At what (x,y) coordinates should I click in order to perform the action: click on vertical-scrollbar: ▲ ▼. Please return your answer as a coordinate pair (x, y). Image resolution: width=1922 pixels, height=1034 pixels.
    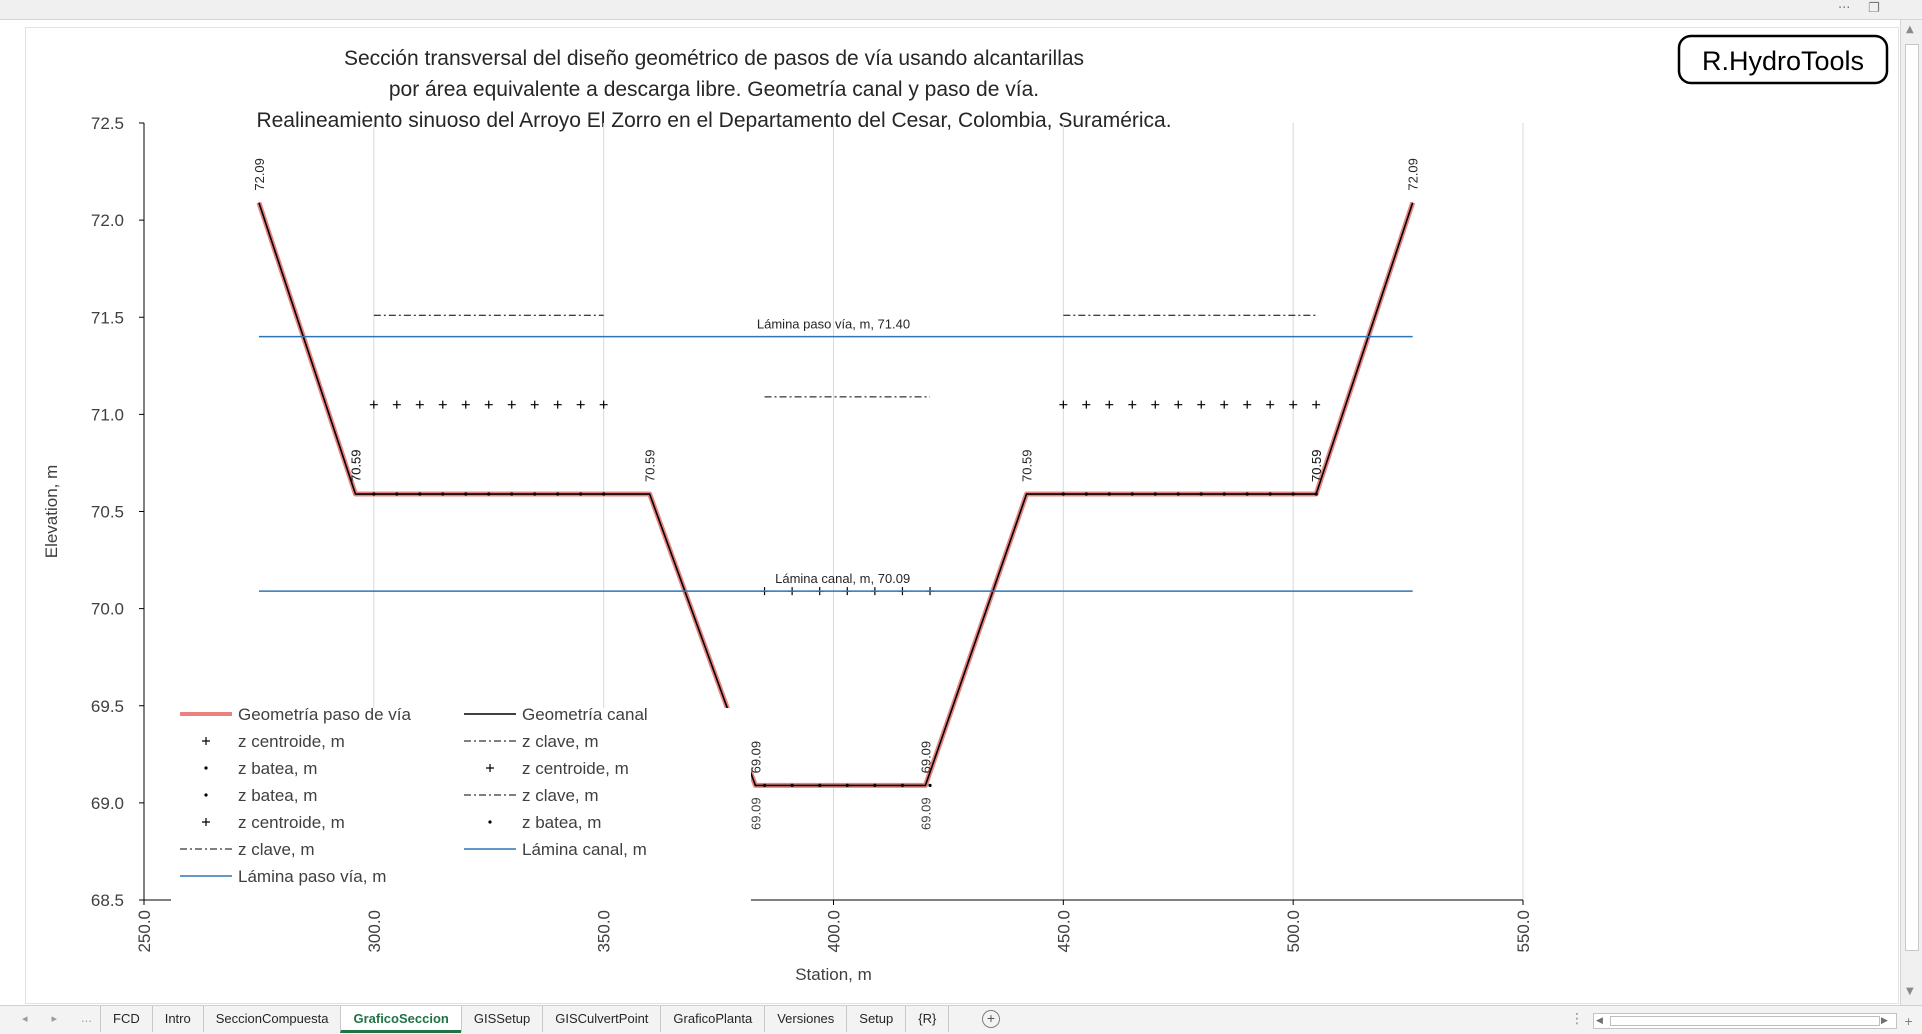
    Looking at the image, I should click on (1911, 512).